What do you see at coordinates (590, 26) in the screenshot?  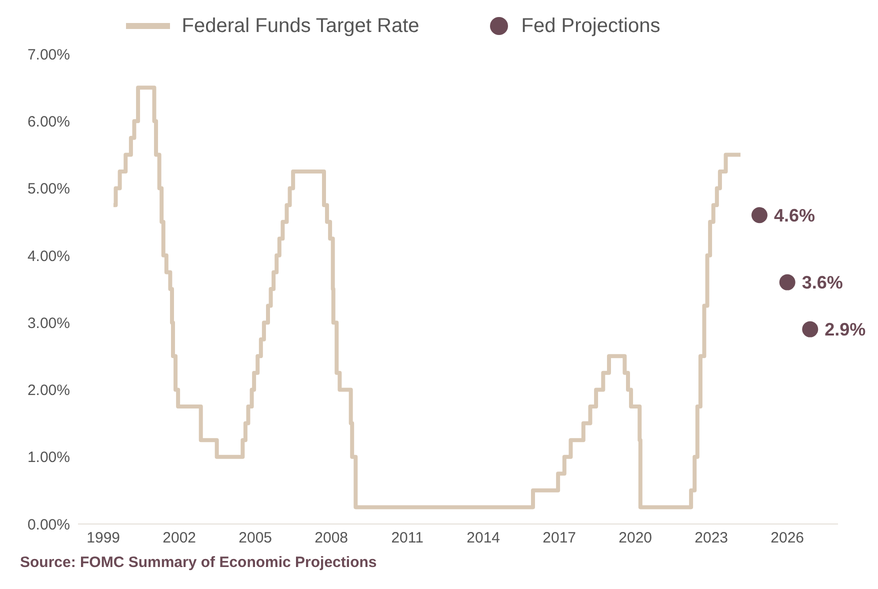 I see `legend-label: Fed Projections` at bounding box center [590, 26].